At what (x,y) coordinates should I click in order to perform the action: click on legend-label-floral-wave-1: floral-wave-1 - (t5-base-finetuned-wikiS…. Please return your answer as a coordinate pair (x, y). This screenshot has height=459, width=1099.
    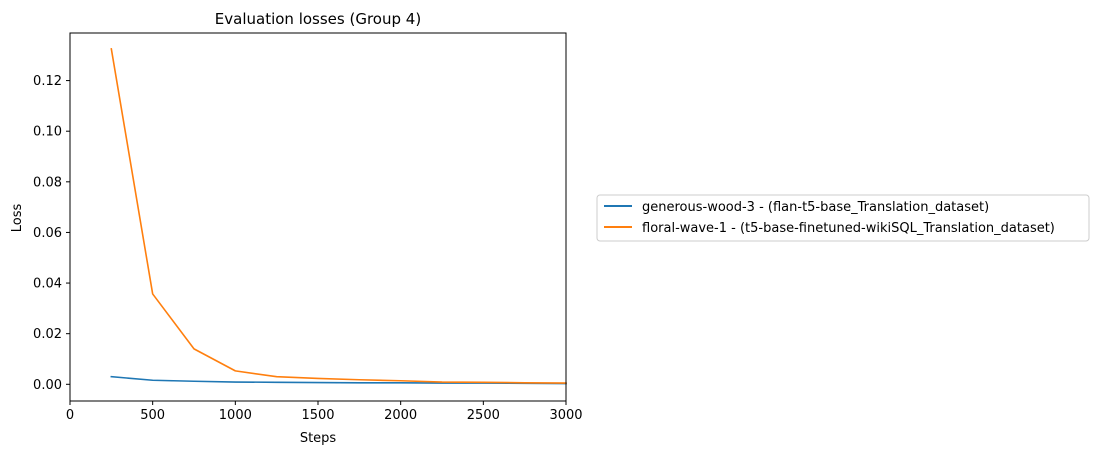
    Looking at the image, I should click on (848, 228).